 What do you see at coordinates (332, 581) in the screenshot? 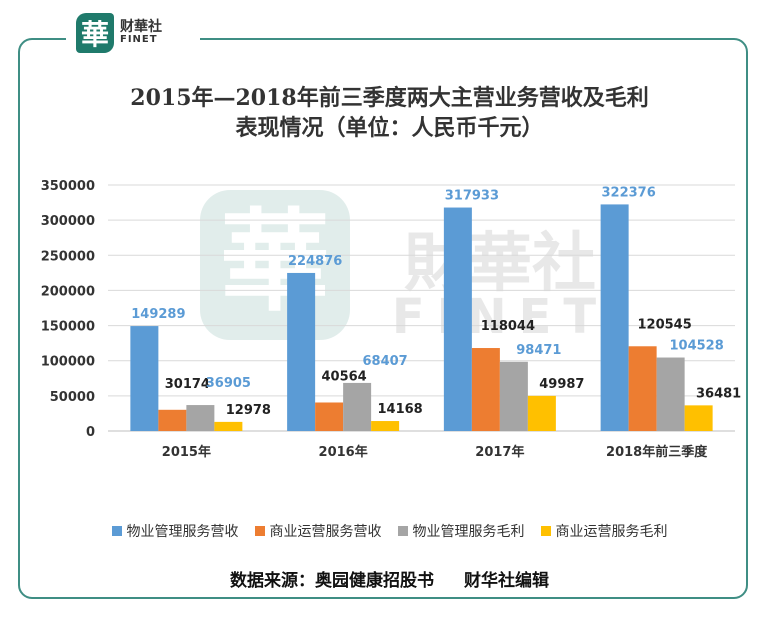
I see `source-text: 数据来源：奥园健康招股书` at bounding box center [332, 581].